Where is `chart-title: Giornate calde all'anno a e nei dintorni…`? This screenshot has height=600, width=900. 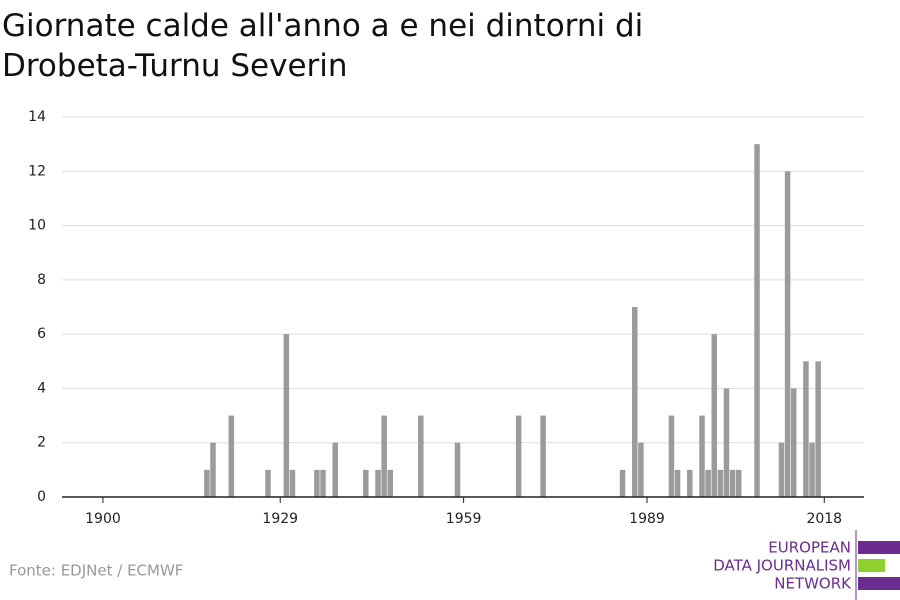 chart-title: Giornate calde all'anno a e nei dintorni… is located at coordinates (323, 46).